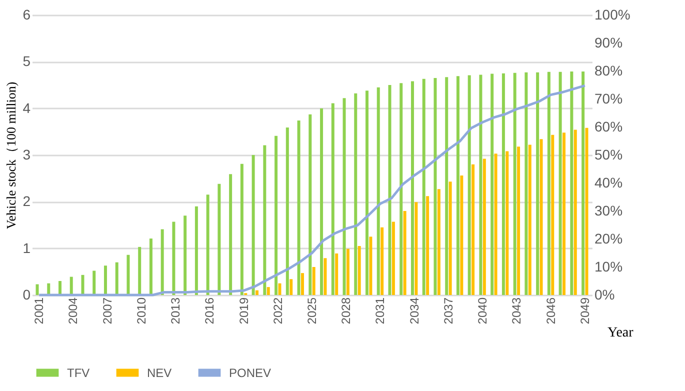 The image size is (685, 391). Describe the element at coordinates (608, 238) in the screenshot. I see `y2-tick-label: 20%` at that location.